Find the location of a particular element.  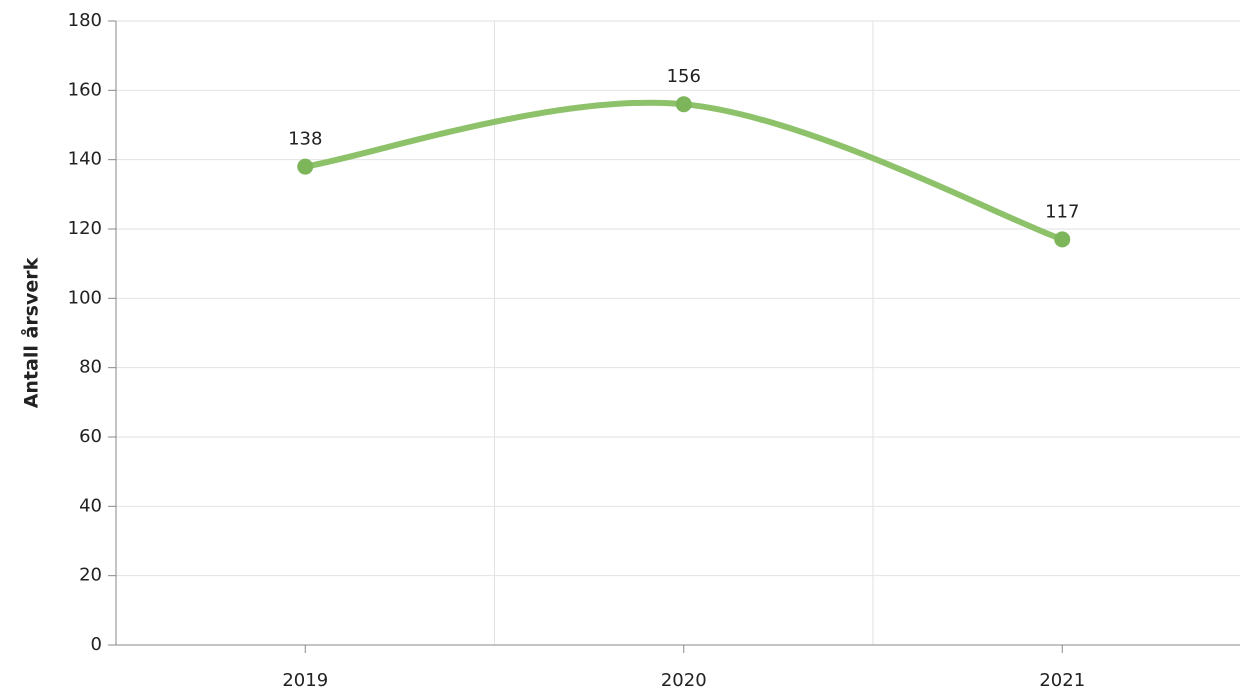

x-tick-label: 2020 is located at coordinates (684, 680).